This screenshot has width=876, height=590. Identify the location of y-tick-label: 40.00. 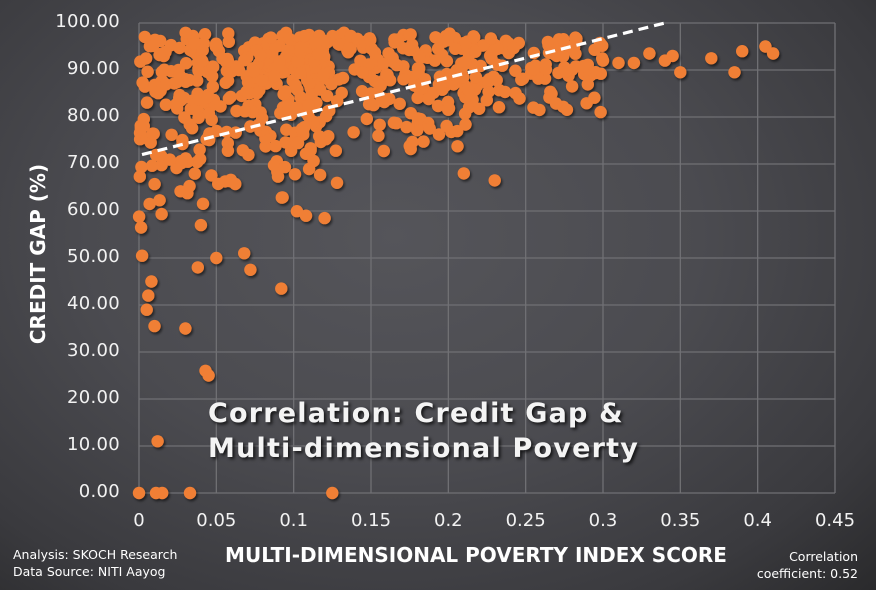
(93, 303).